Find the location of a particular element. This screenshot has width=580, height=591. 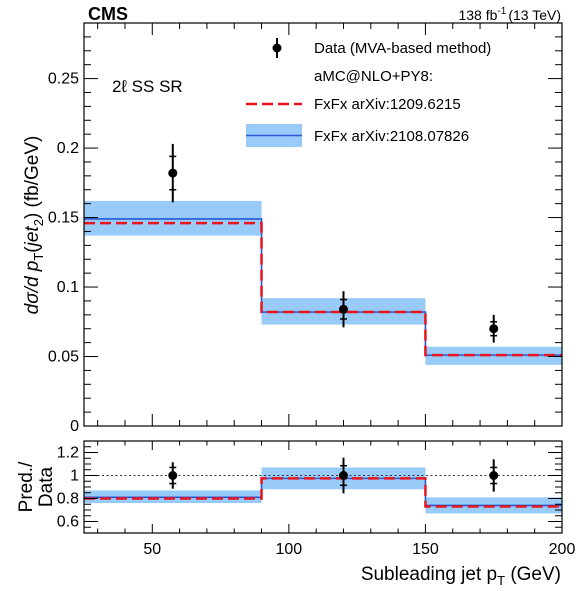

y-tick-label: 1 is located at coordinates (74, 476).